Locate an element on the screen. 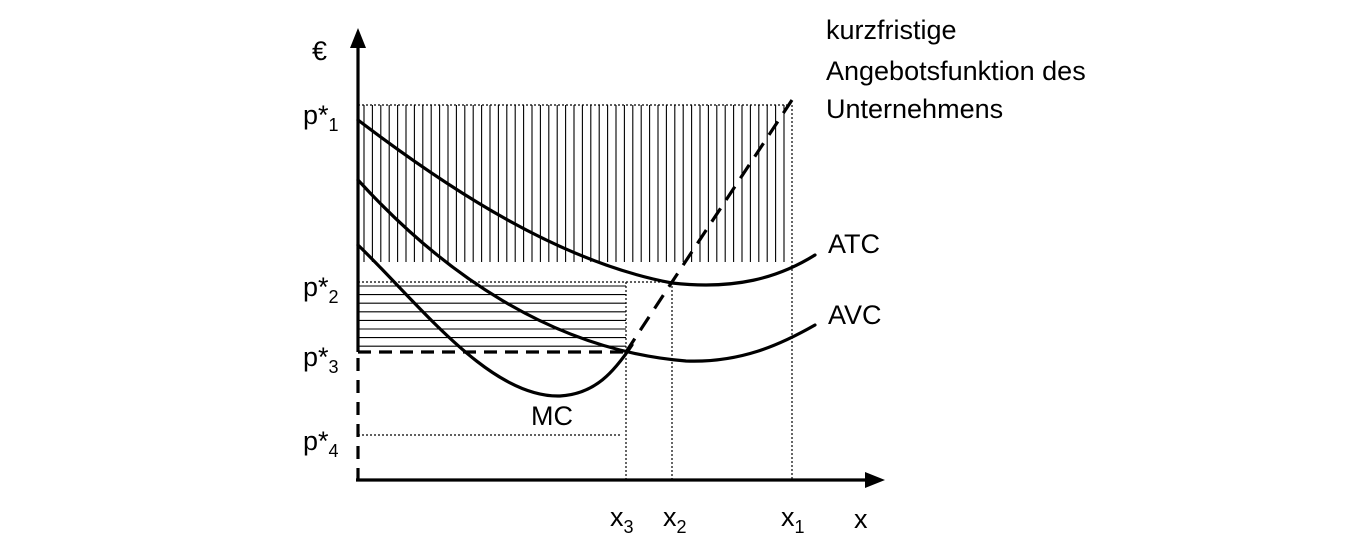  atc-curve is located at coordinates (586, 202).